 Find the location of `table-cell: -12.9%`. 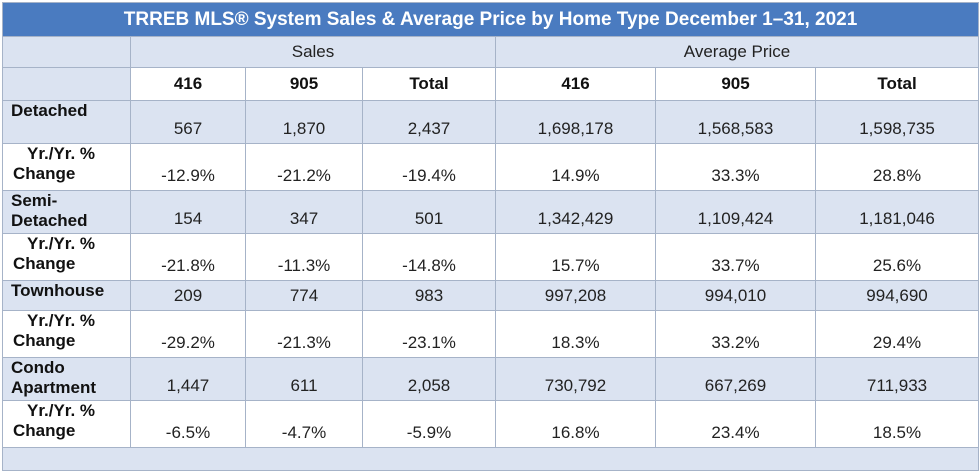

table-cell: -12.9% is located at coordinates (188, 167).